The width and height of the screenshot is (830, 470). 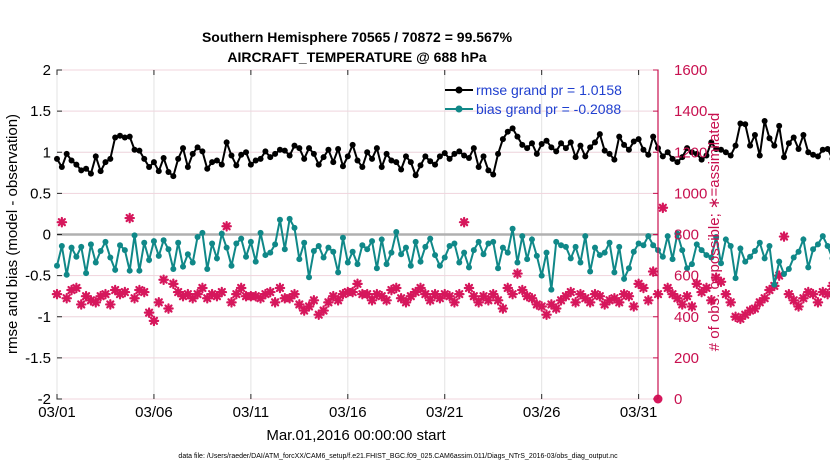 What do you see at coordinates (690, 193) in the screenshot?
I see `y-right-tick-label: 1000` at bounding box center [690, 193].